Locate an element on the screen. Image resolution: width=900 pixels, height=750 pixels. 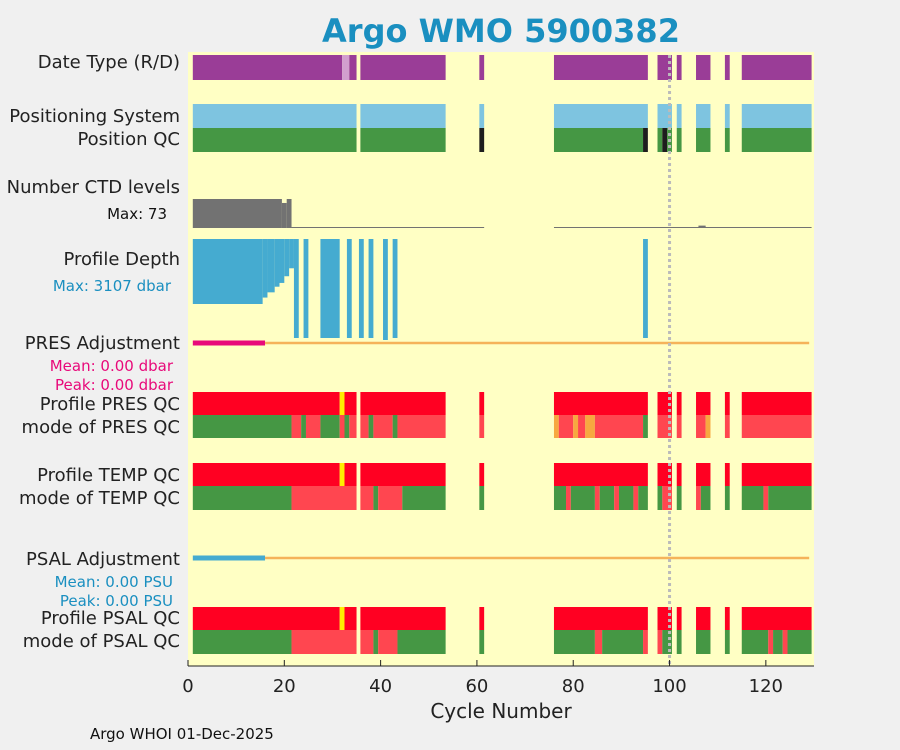
label-date-type: Date Type (R/D) is located at coordinates (108, 62).